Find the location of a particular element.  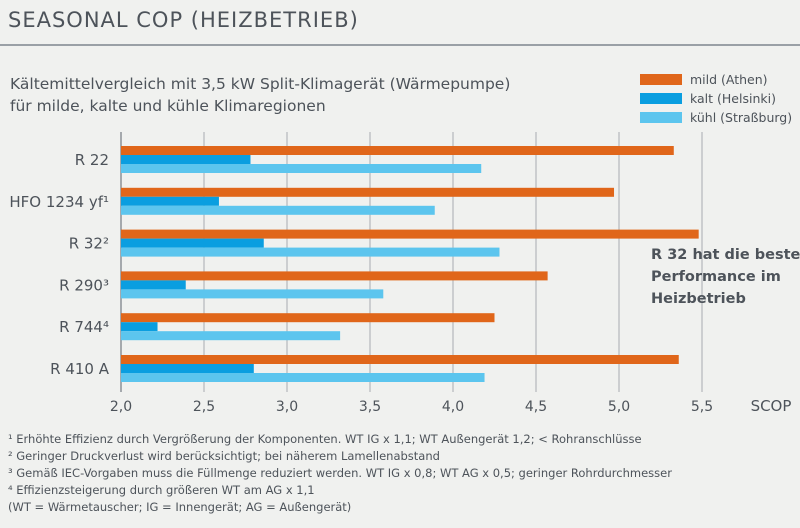

x-tick-label-5: 4,5 is located at coordinates (536, 407).